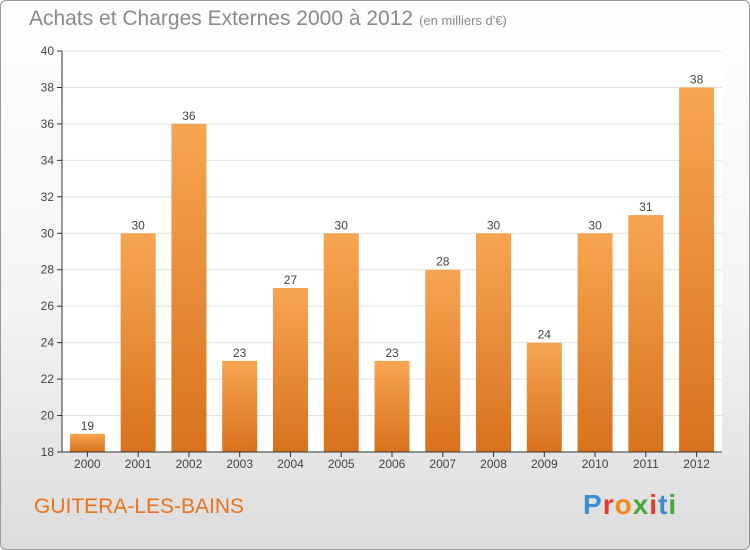 This screenshot has height=550, width=750. Describe the element at coordinates (646, 207) in the screenshot. I see `data-label: 31` at that location.